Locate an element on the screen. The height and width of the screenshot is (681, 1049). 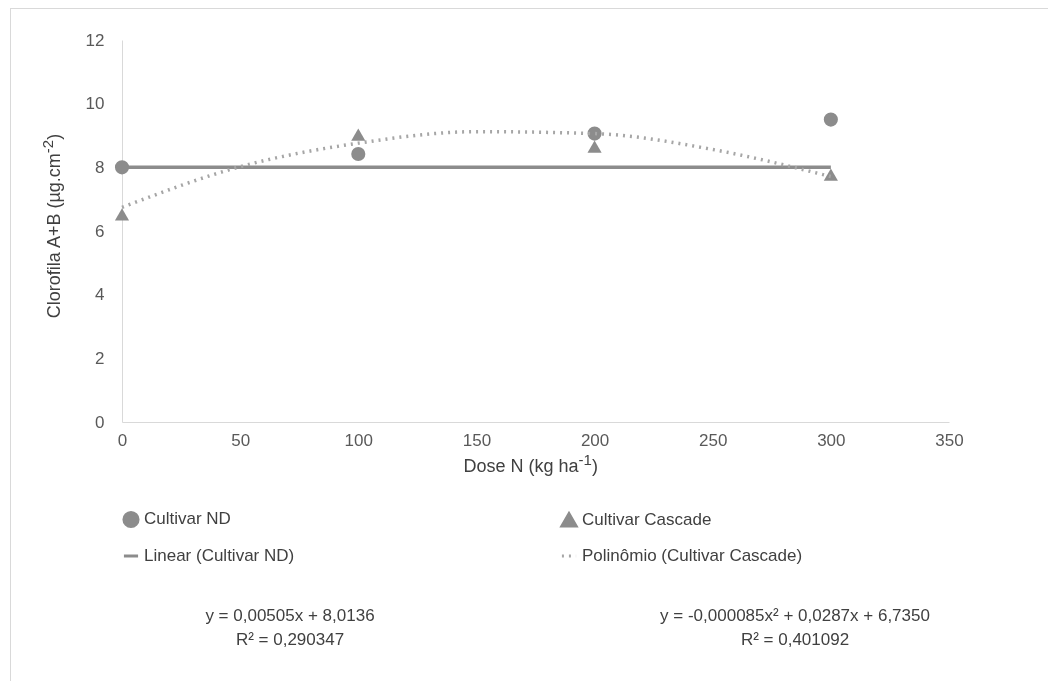
legend-label: Linear (Cultivar ND) is located at coordinates (219, 555).